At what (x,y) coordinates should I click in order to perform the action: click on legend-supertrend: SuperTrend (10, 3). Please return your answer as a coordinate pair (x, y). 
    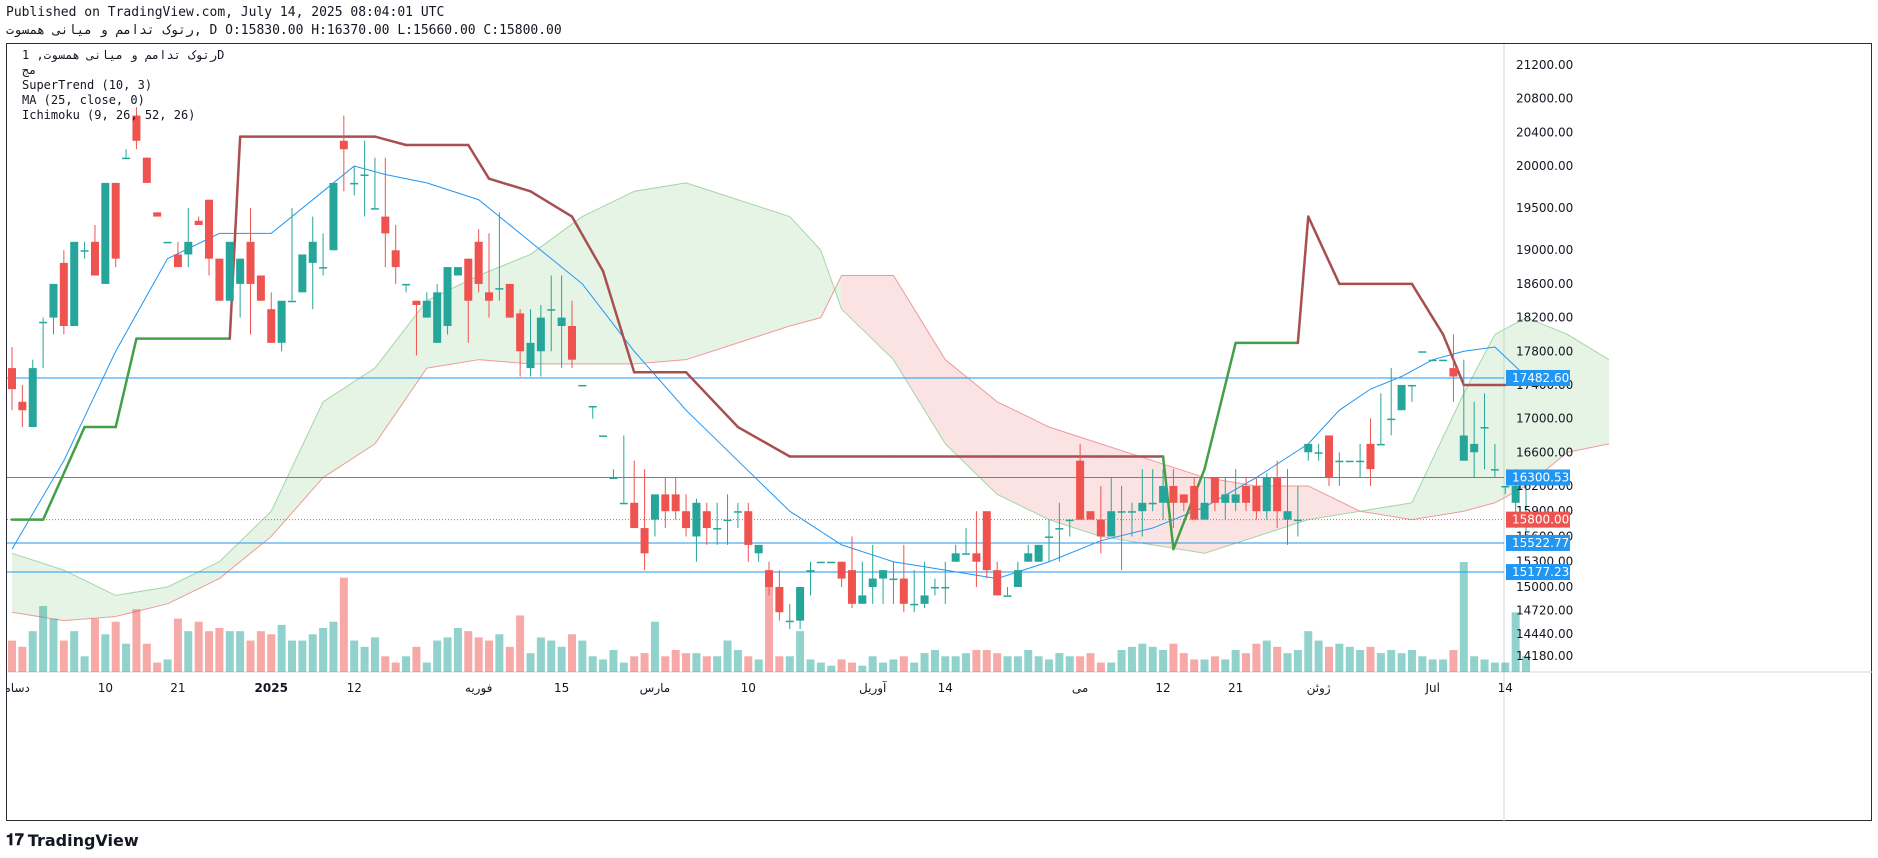
    Looking at the image, I should click on (87, 85).